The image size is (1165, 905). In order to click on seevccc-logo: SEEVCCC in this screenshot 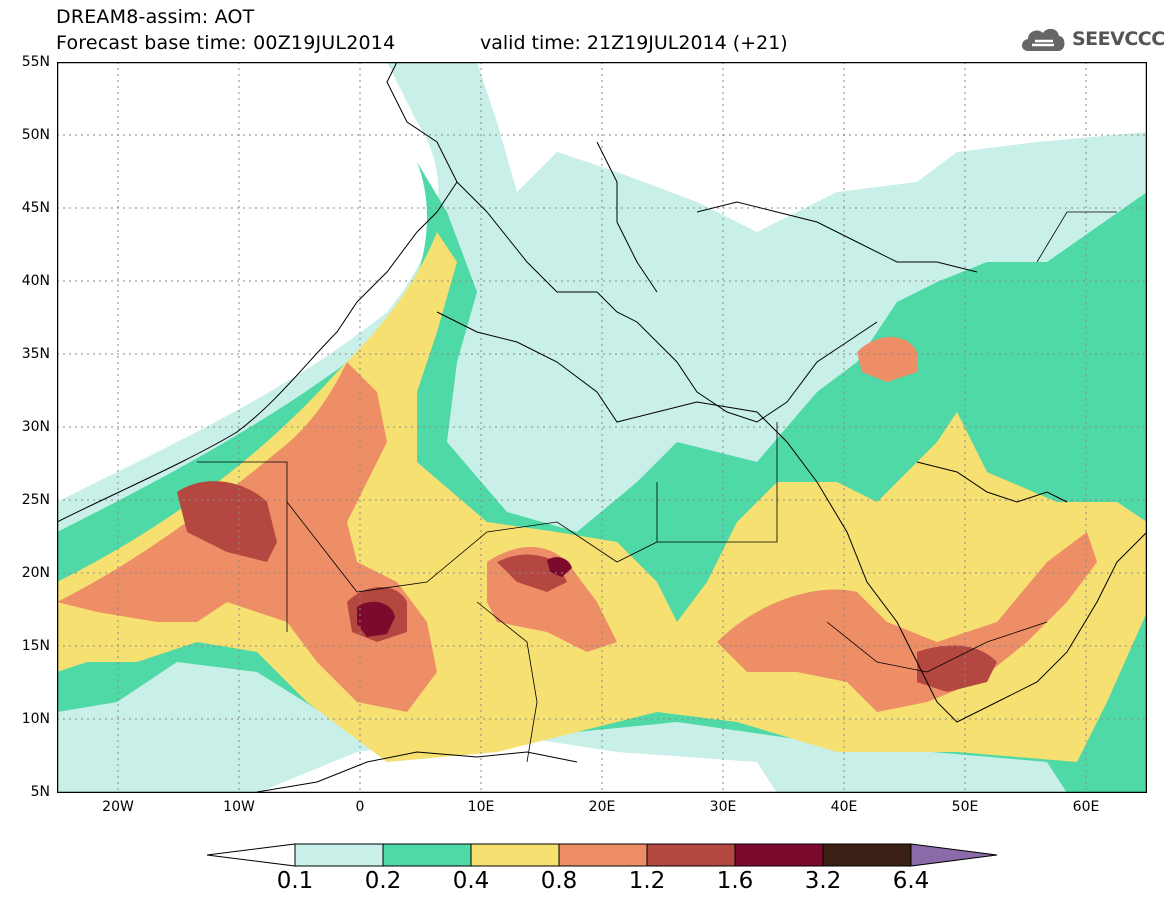, I will do `click(1091, 39)`.